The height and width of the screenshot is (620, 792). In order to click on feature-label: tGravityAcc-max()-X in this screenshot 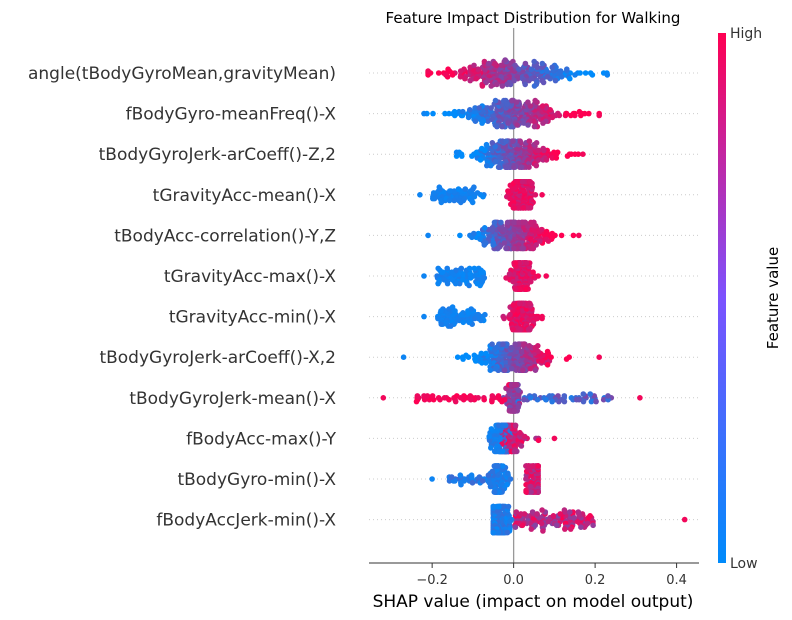, I will do `click(250, 277)`.